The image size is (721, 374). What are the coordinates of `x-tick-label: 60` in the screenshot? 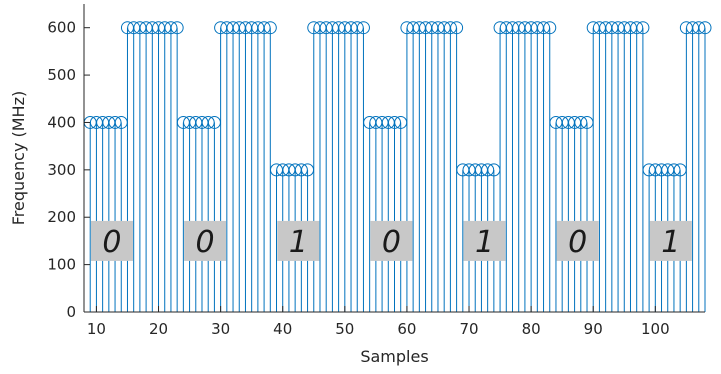 It's located at (406, 329).